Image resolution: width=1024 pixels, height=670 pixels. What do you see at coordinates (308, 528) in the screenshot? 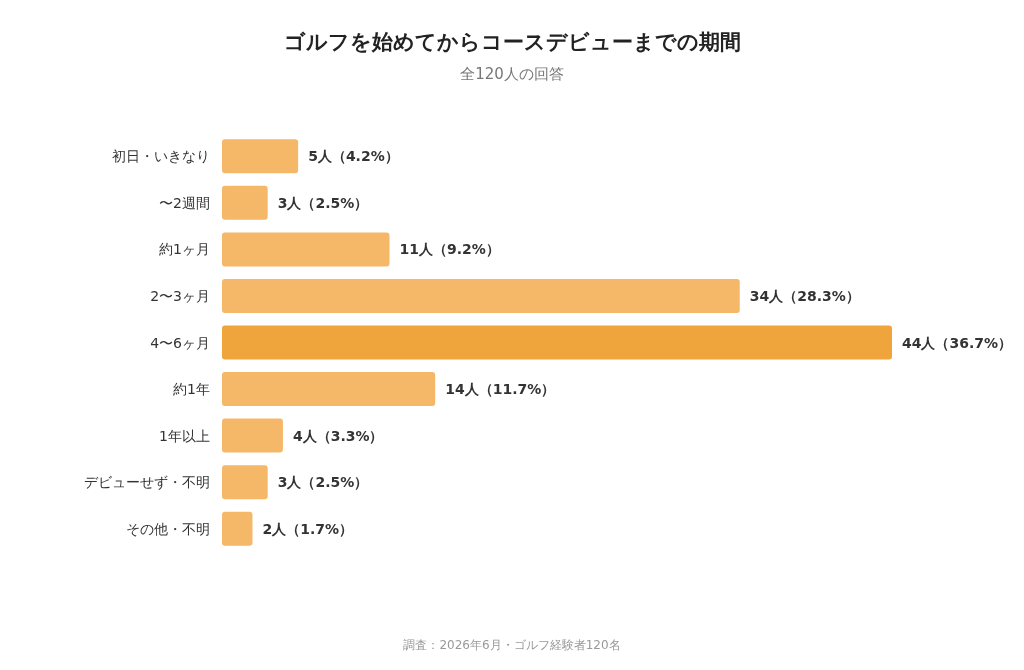
I see `data-label: 2人（1.7%）` at bounding box center [308, 528].